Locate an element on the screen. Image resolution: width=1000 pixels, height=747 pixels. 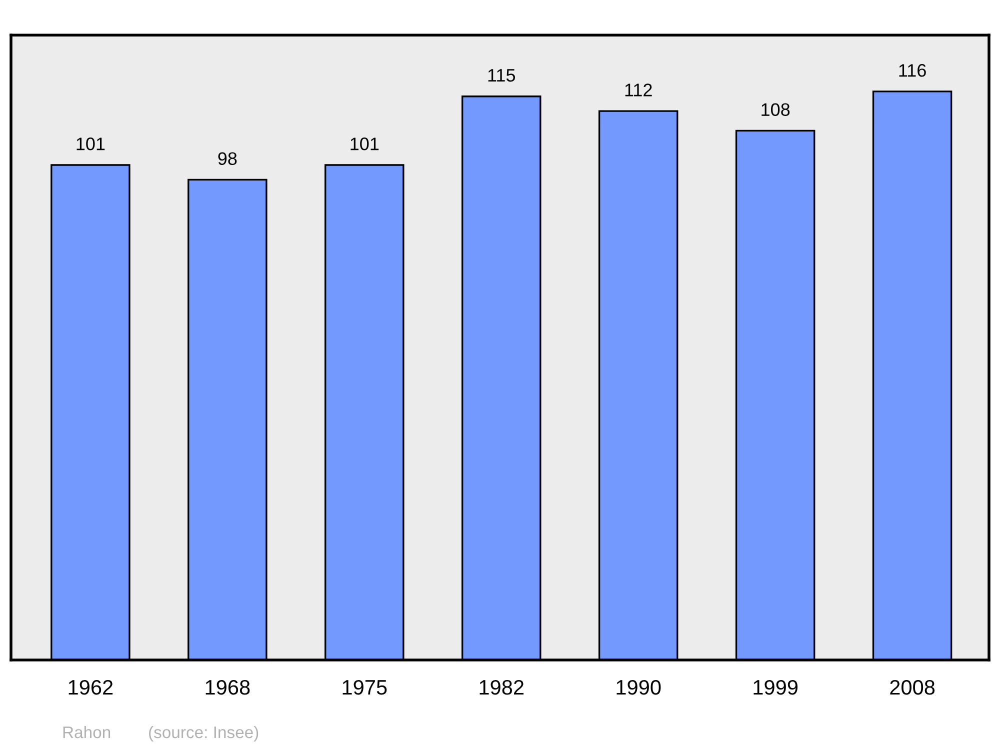
x-tick-label: 1962 is located at coordinates (90, 687).